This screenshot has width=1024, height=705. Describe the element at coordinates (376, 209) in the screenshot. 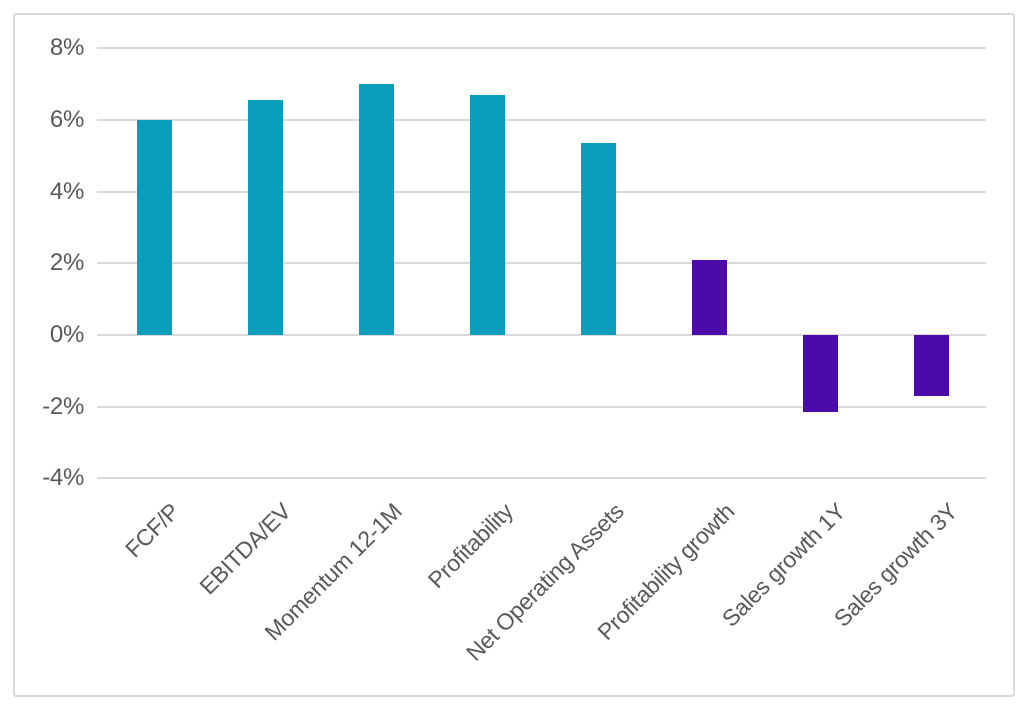

I see `bar-momentum-12-1m` at that location.